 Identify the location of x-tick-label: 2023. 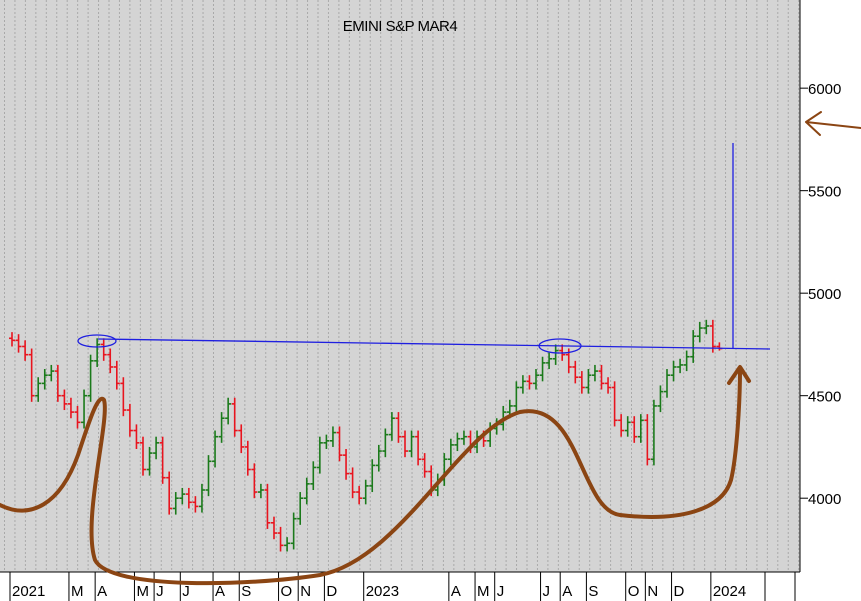
(382, 591).